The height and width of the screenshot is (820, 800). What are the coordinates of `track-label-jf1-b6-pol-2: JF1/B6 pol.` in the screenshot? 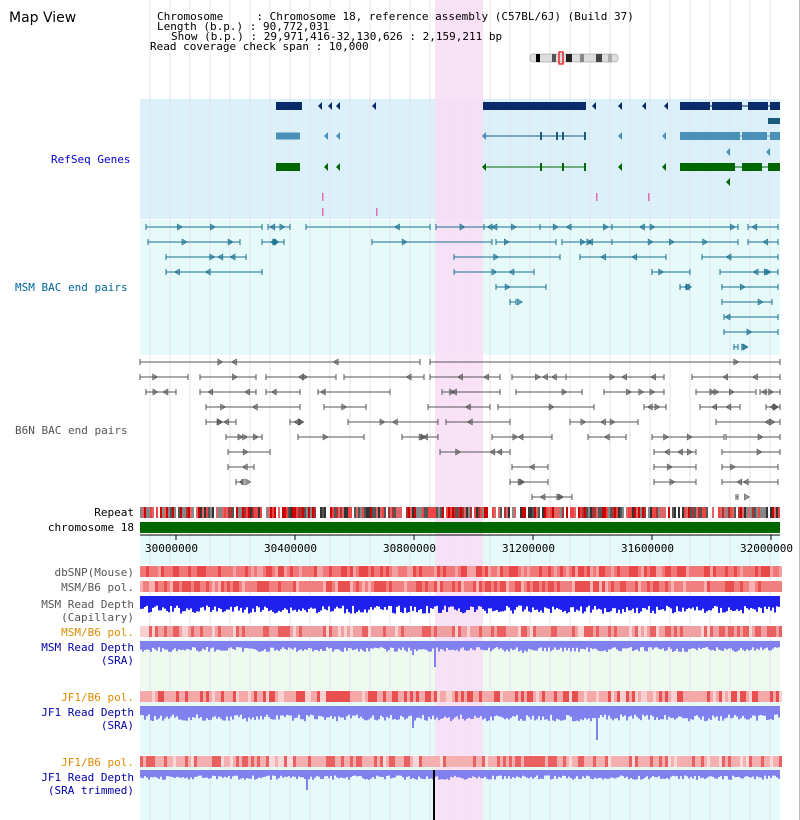 It's located at (97, 762).